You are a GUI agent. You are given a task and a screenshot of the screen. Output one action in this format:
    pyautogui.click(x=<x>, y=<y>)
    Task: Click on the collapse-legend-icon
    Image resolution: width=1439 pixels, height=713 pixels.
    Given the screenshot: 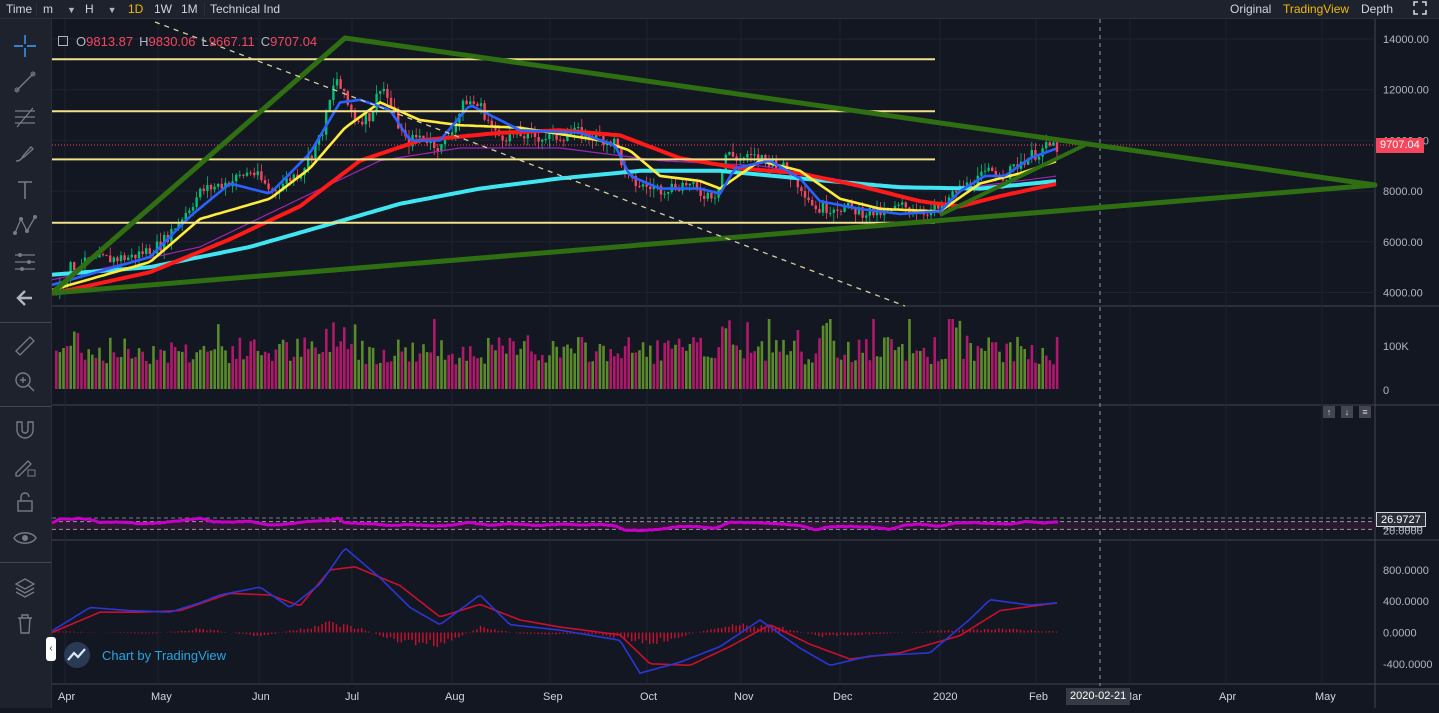 What is the action you would take?
    pyautogui.click(x=63, y=41)
    